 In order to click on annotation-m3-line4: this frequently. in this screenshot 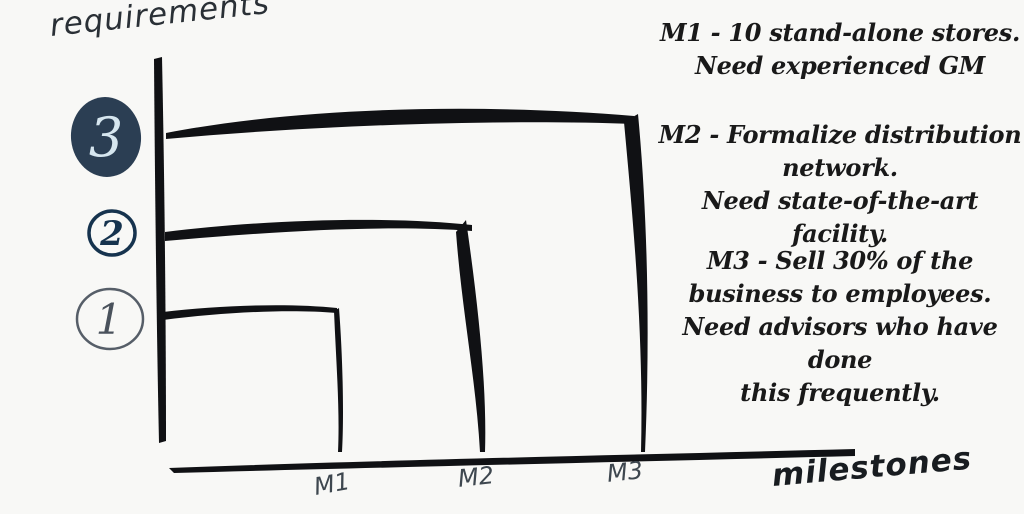, I will do `click(840, 392)`.